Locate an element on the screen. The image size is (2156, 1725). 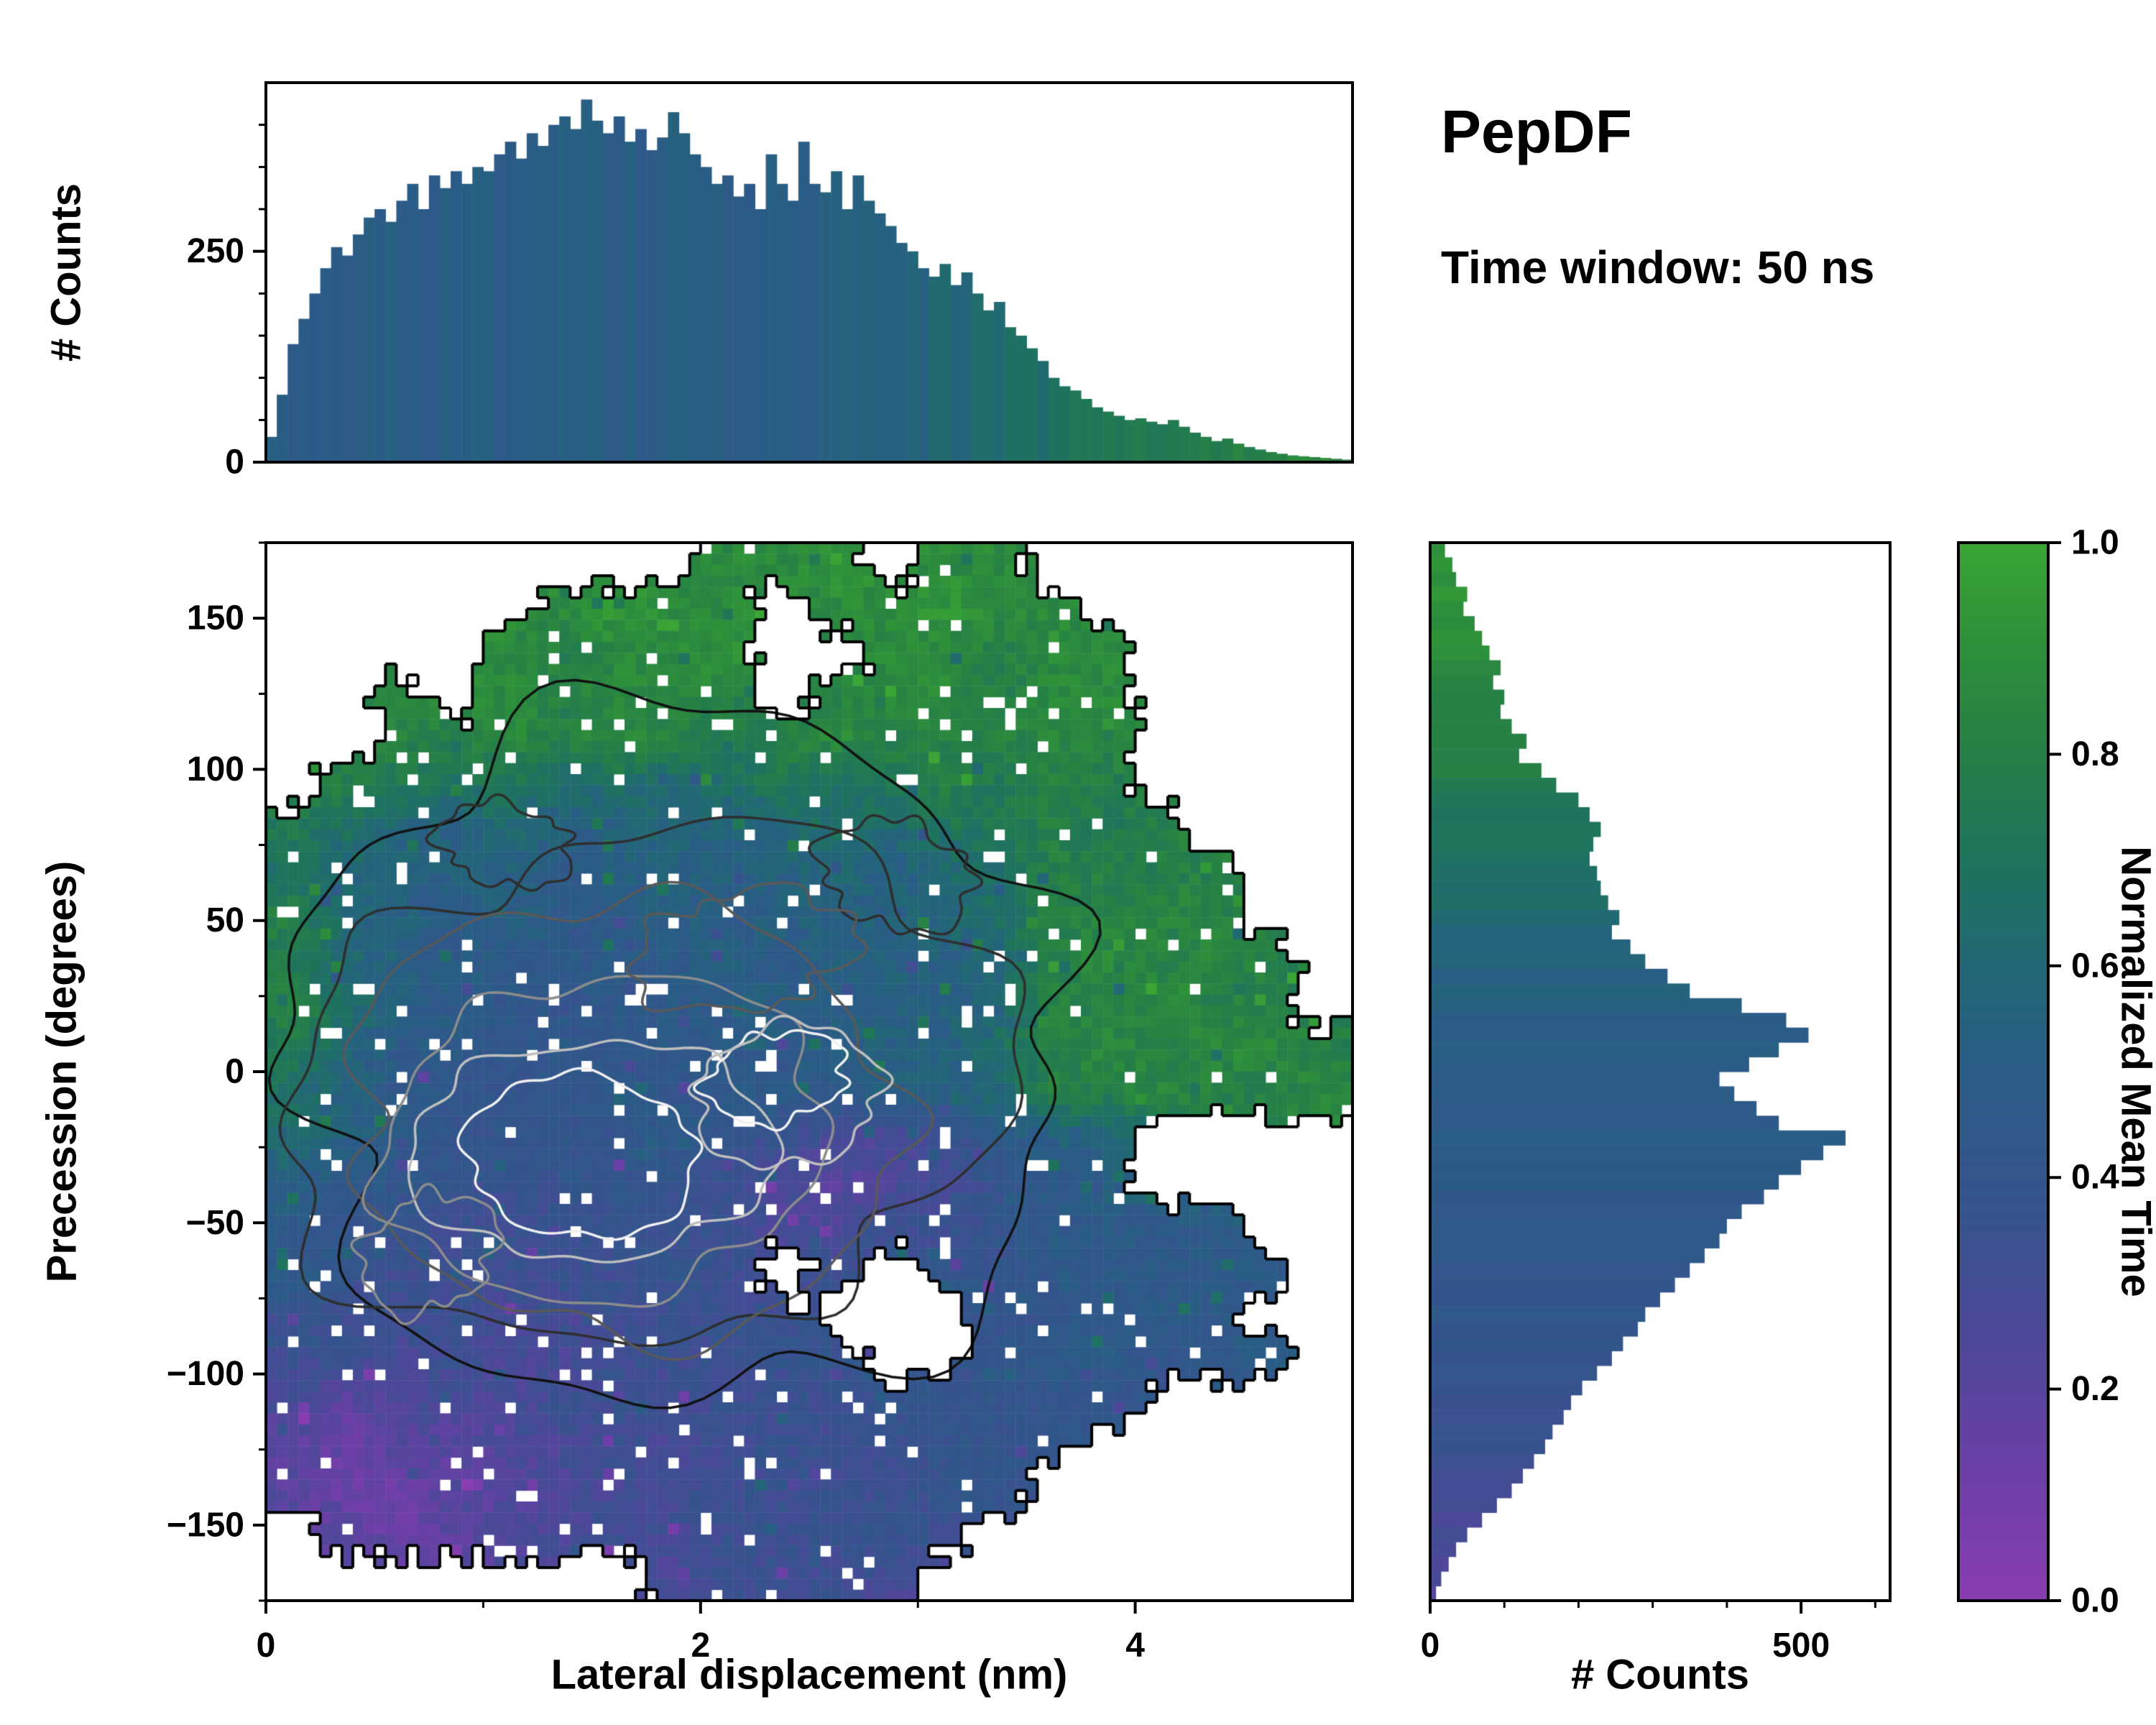
tick-label: 50 is located at coordinates (225, 920).